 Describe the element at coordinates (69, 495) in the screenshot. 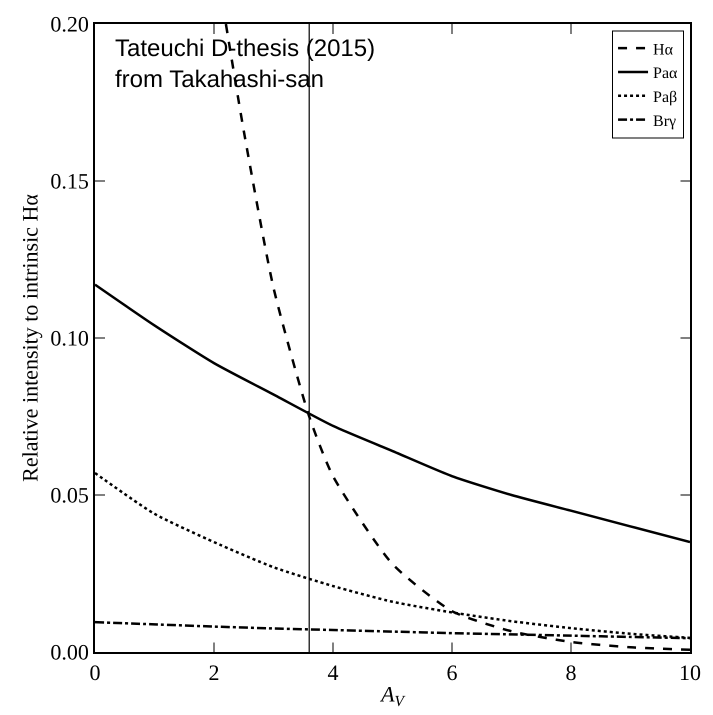

I see `y-tick-label: 0.05` at that location.